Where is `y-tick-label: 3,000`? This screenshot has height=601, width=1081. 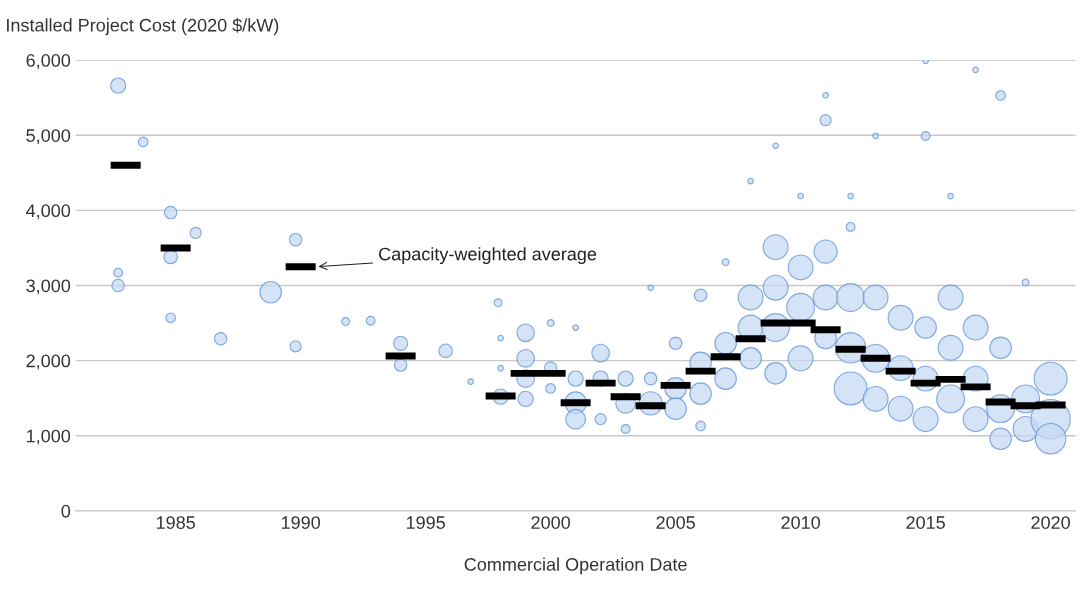
y-tick-label: 3,000 is located at coordinates (48, 287).